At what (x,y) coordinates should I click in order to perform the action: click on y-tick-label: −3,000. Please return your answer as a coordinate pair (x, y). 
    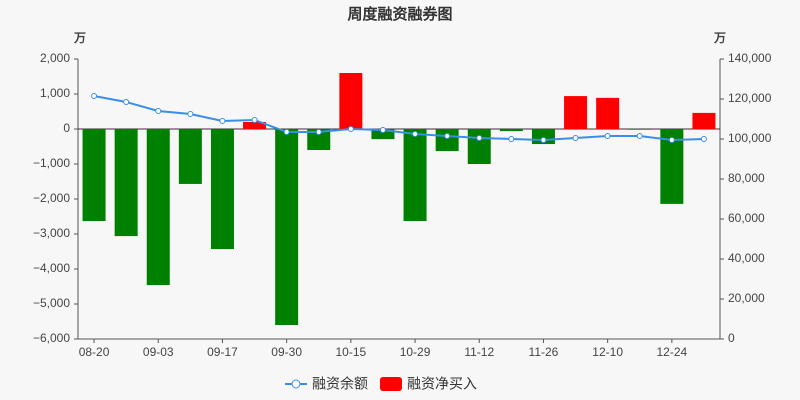
    Looking at the image, I should click on (51, 233).